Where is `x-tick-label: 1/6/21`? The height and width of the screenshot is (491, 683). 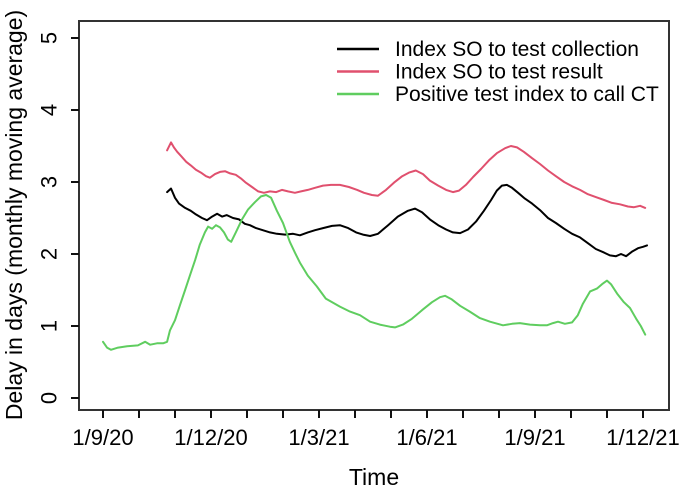 x-tick-label: 1/6/21 is located at coordinates (426, 437).